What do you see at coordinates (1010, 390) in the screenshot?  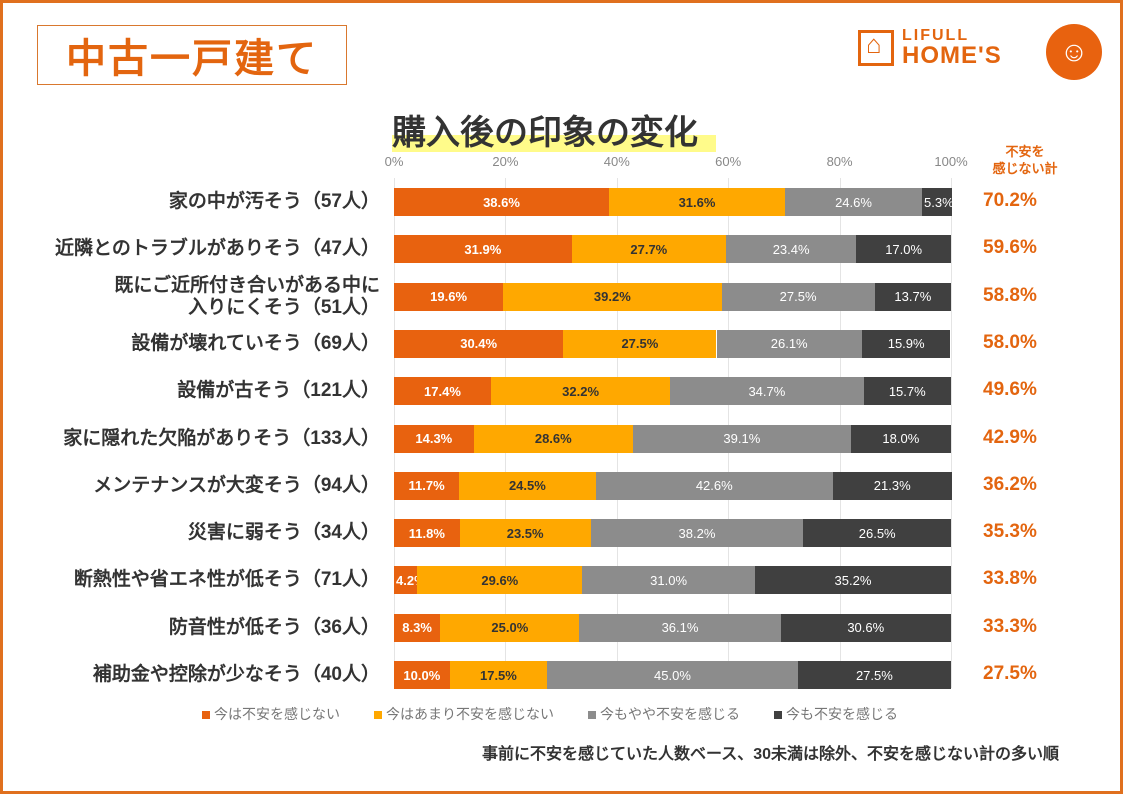 I see `total-value: 49.6%` at bounding box center [1010, 390].